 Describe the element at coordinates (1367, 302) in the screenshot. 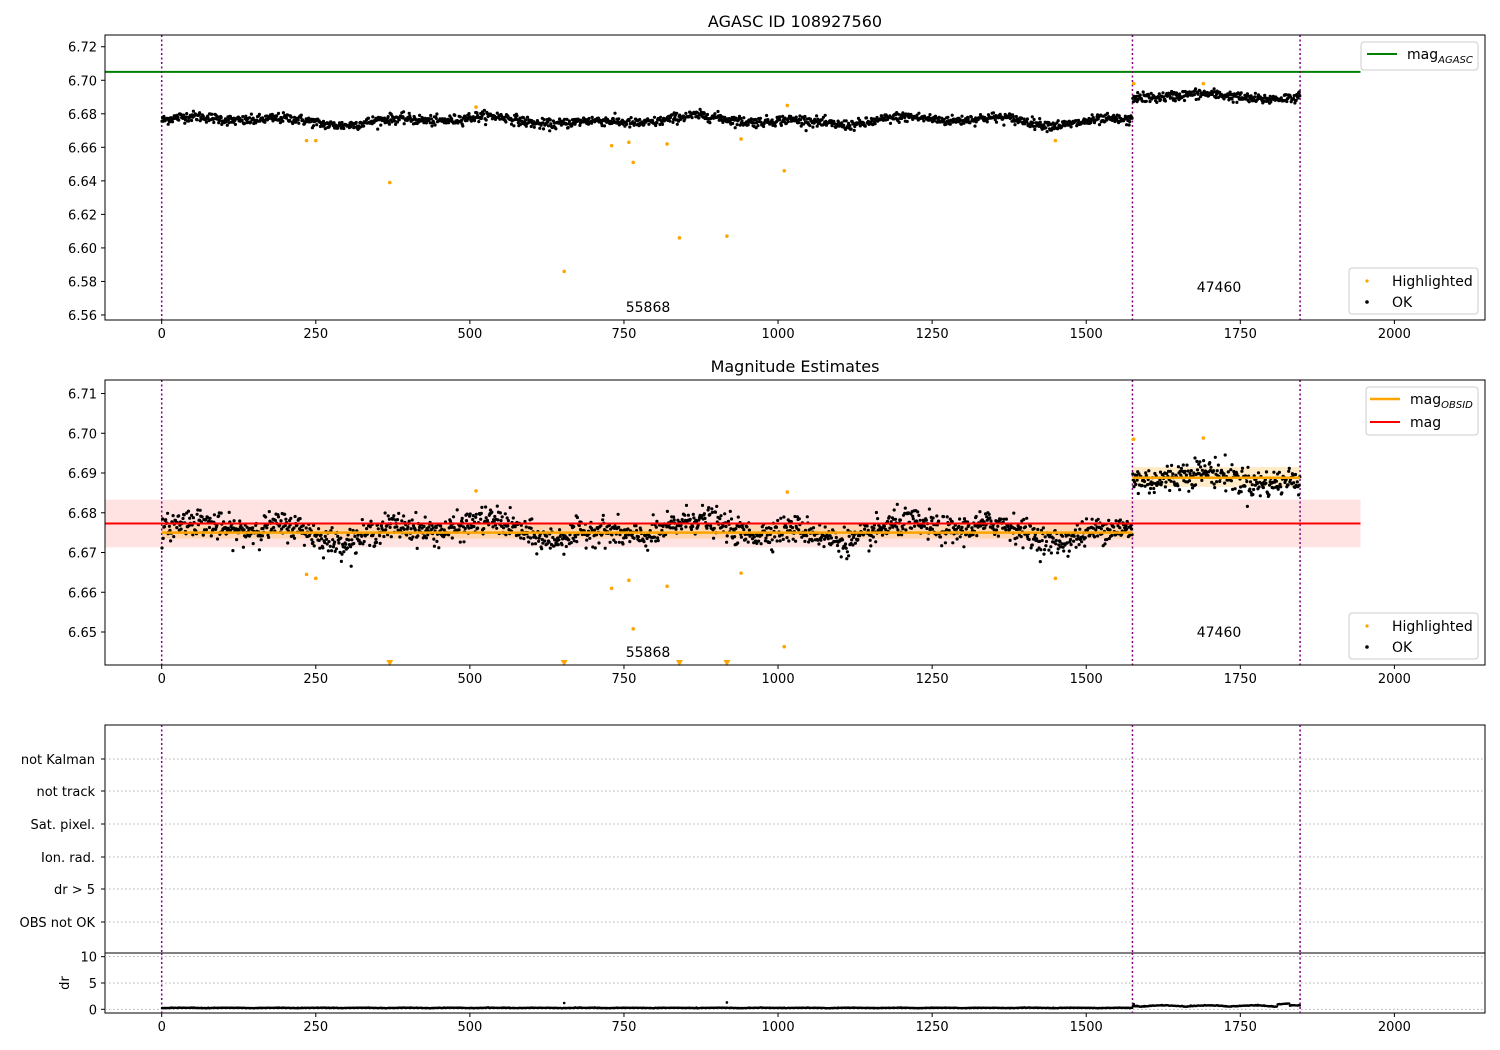

I see `agasc-legend-ok-marker` at that location.